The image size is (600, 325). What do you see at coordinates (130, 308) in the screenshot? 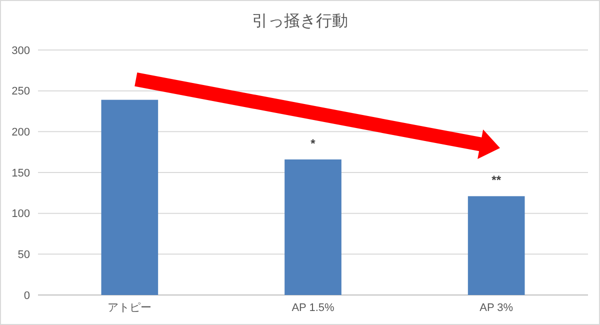
I see `x-tick-label: アトピー` at bounding box center [130, 308].